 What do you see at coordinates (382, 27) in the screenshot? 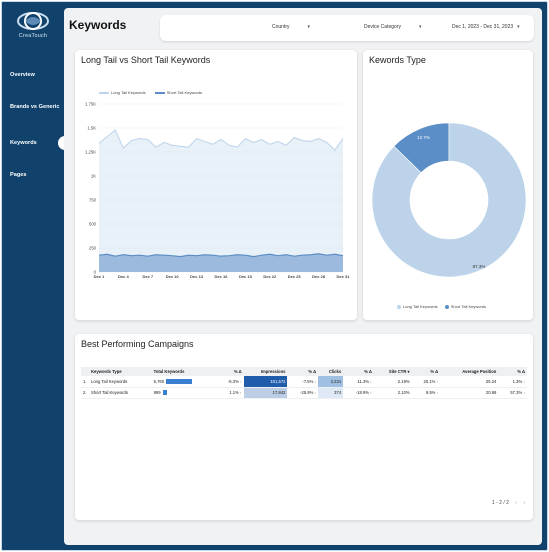
I see `device-category-filter-label: Device Category` at bounding box center [382, 27].